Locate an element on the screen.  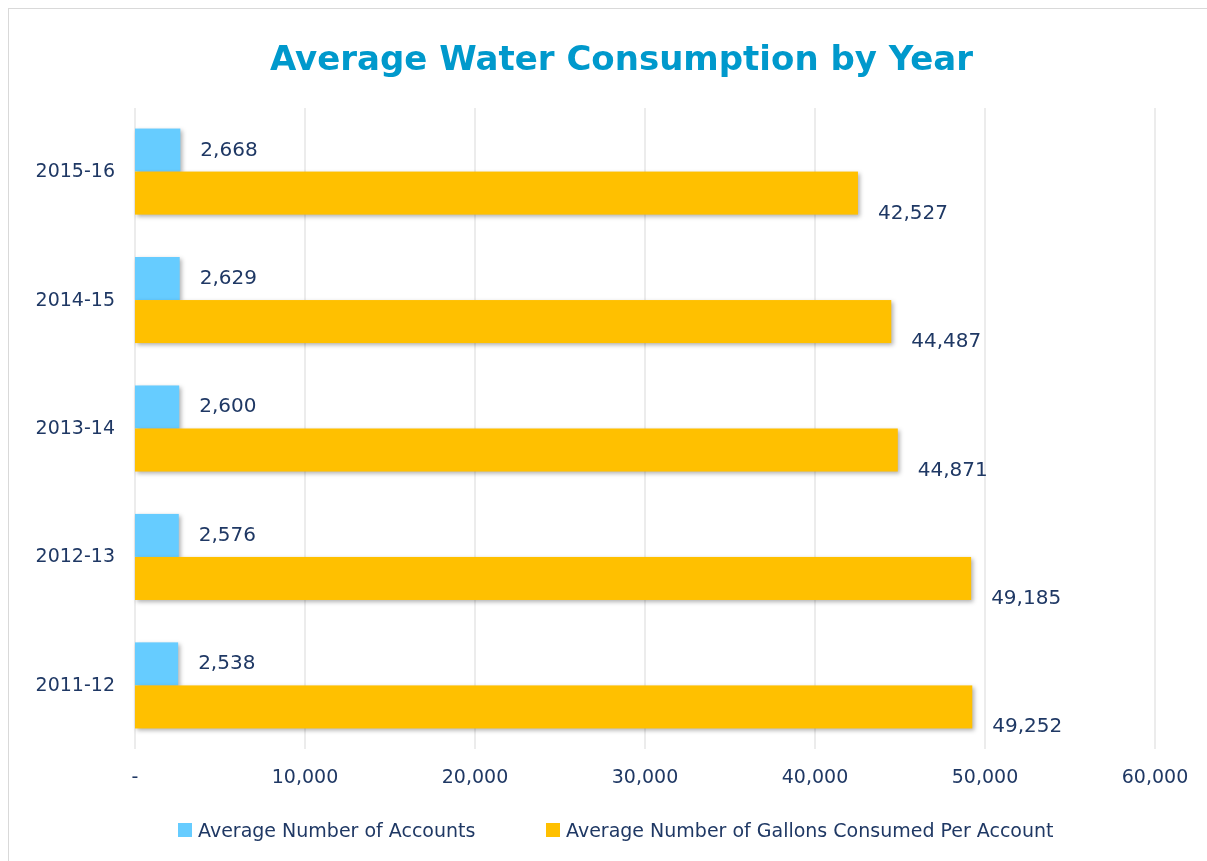
data-label: 44,871 is located at coordinates (952, 468).